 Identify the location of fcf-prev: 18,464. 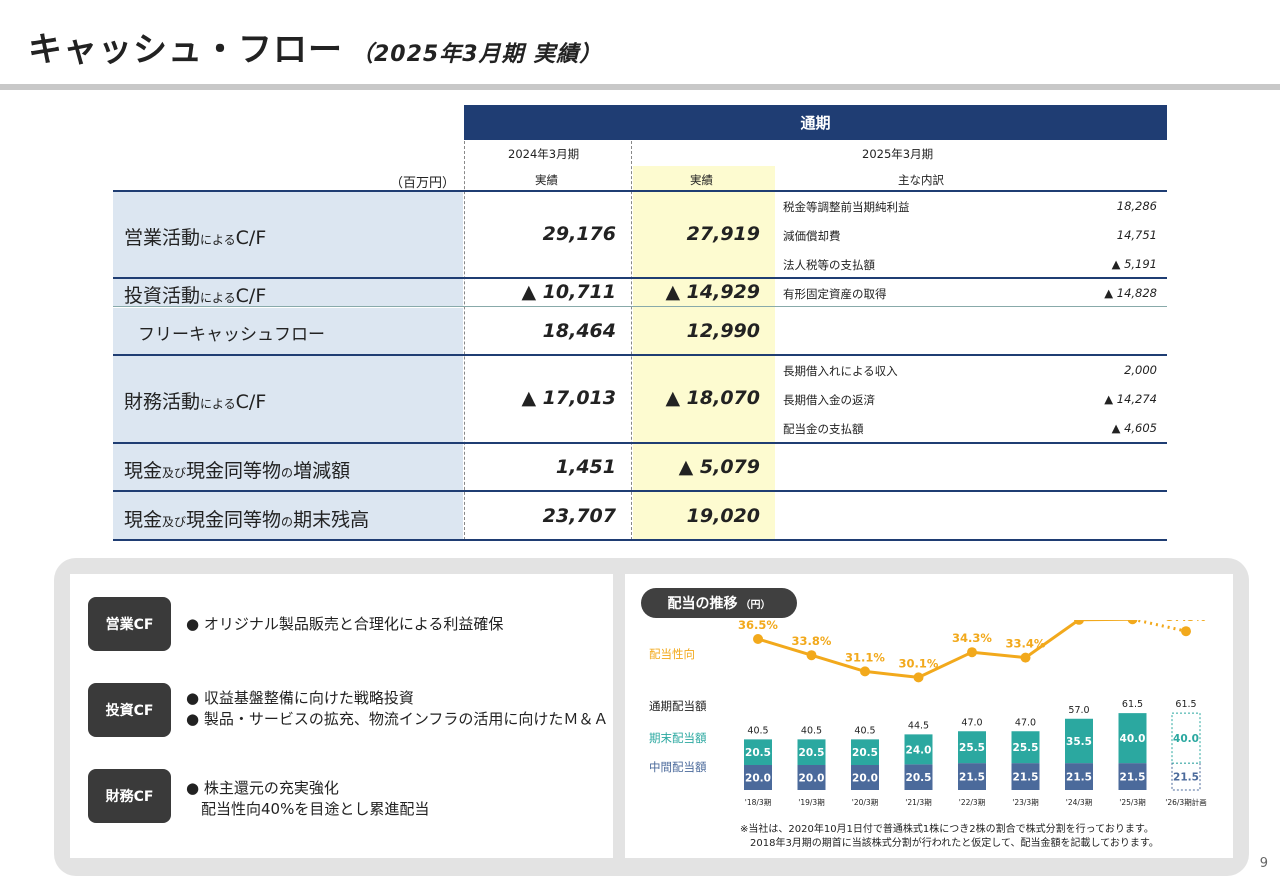
(579, 331).